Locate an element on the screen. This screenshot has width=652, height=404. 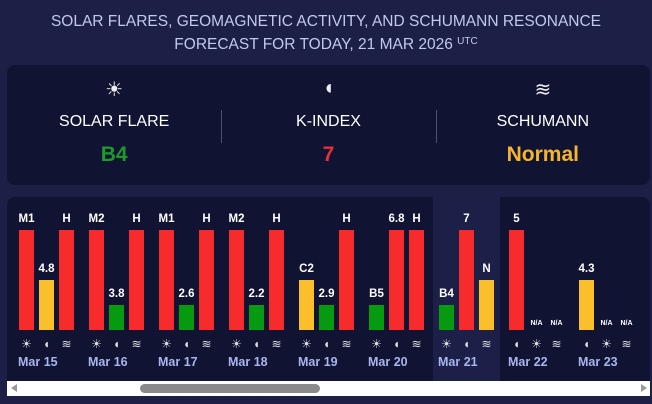
bar-column-waves: N is located at coordinates (486, 296).